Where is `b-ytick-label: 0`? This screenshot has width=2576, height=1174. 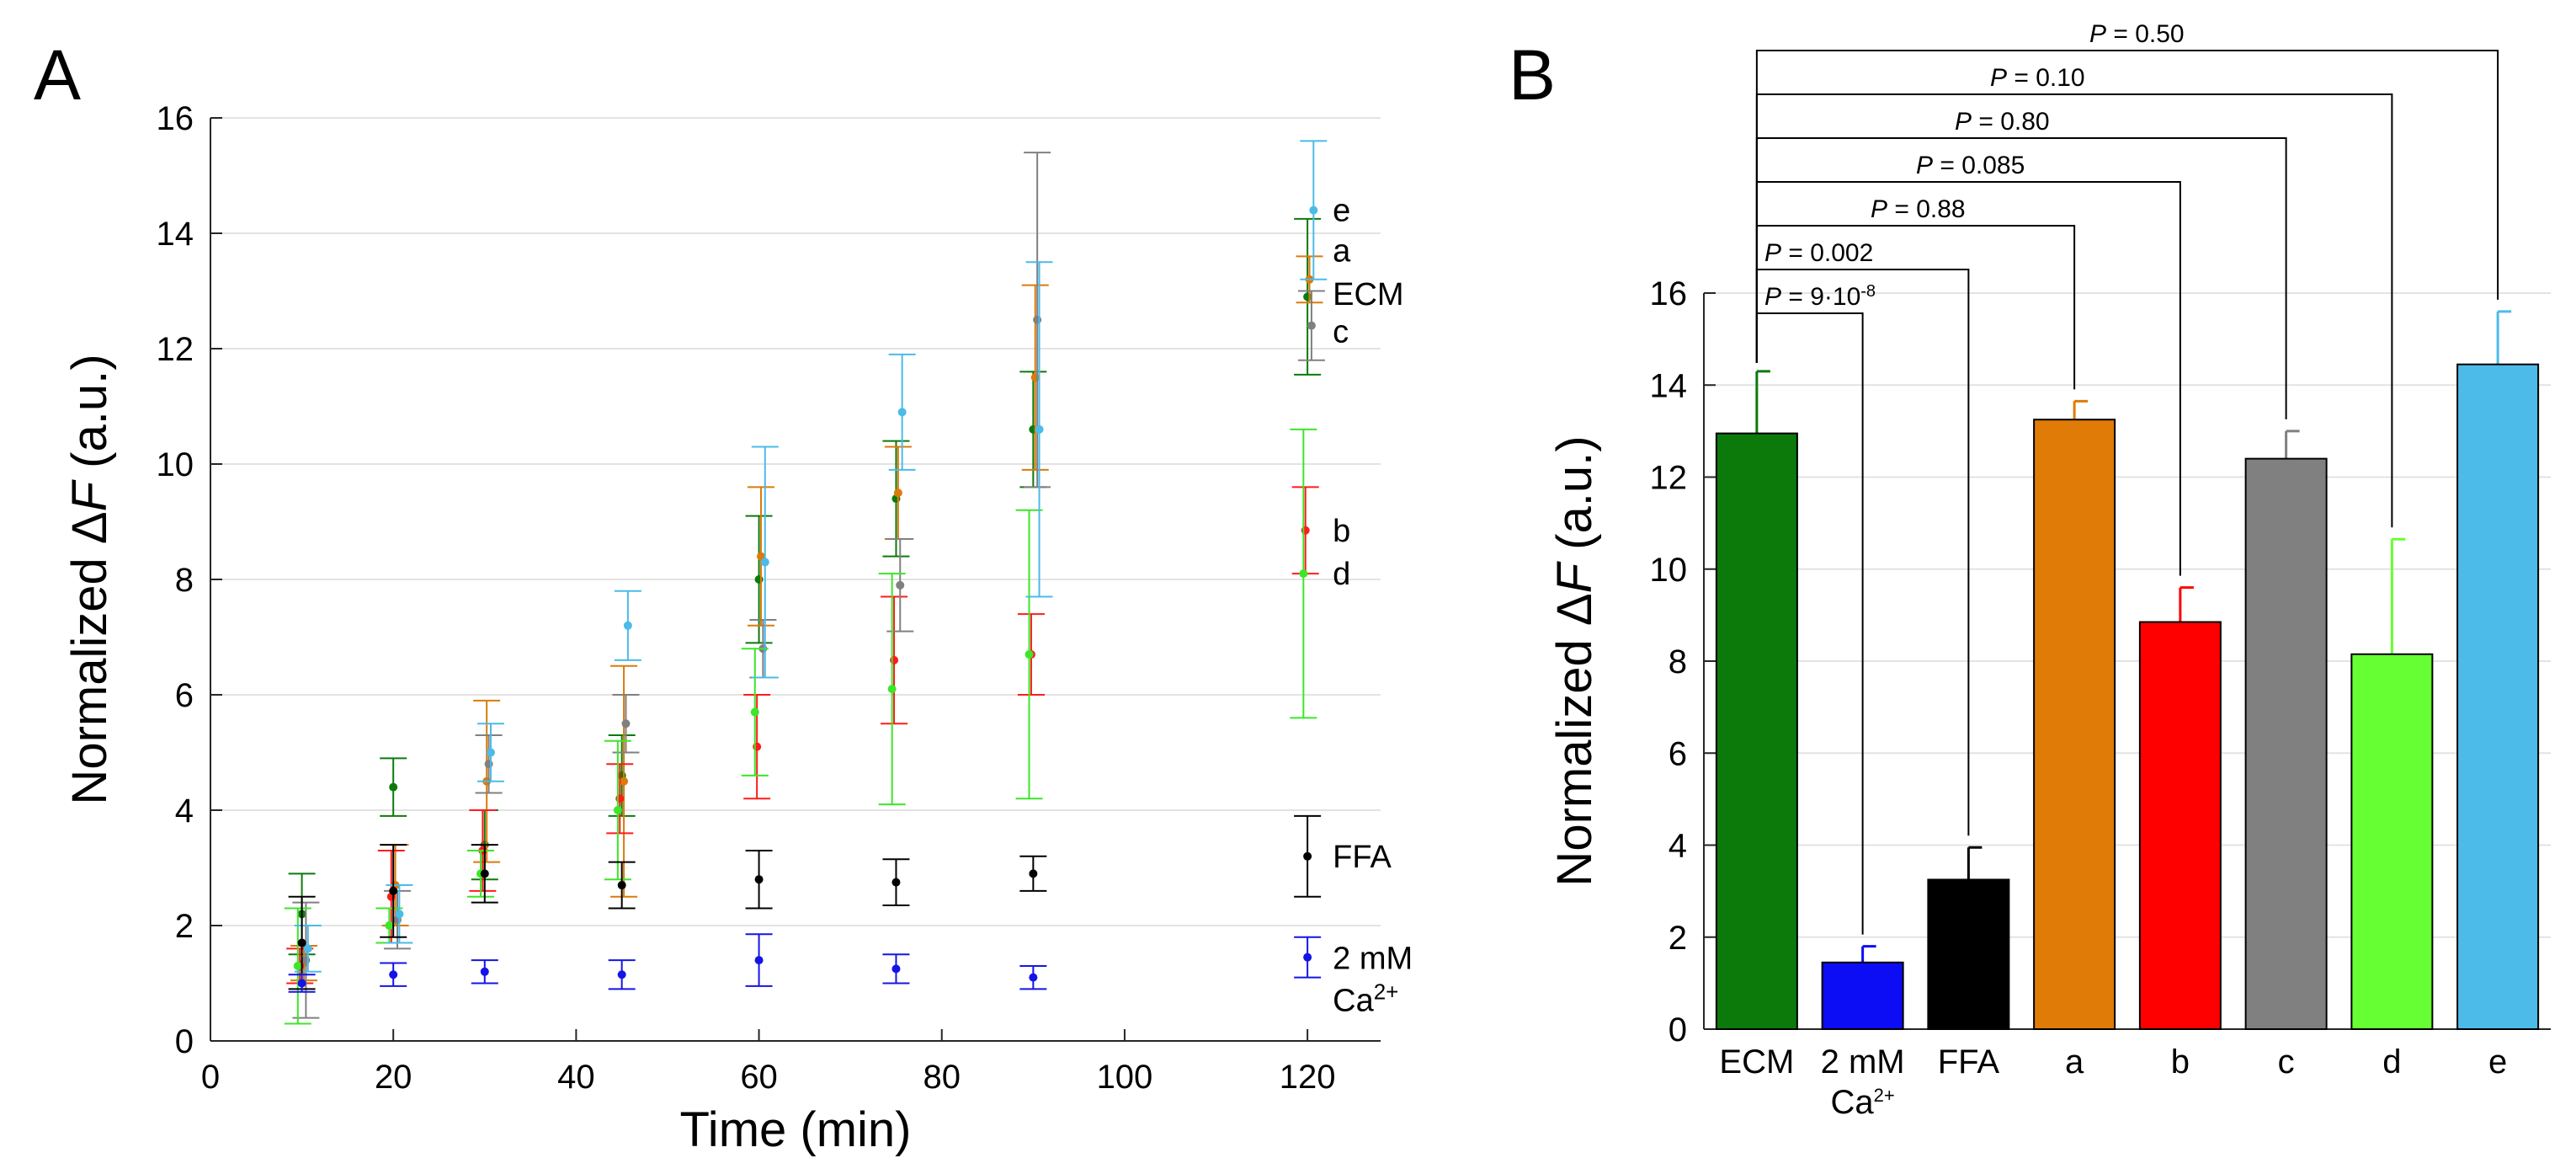 b-ytick-label: 0 is located at coordinates (1678, 1030).